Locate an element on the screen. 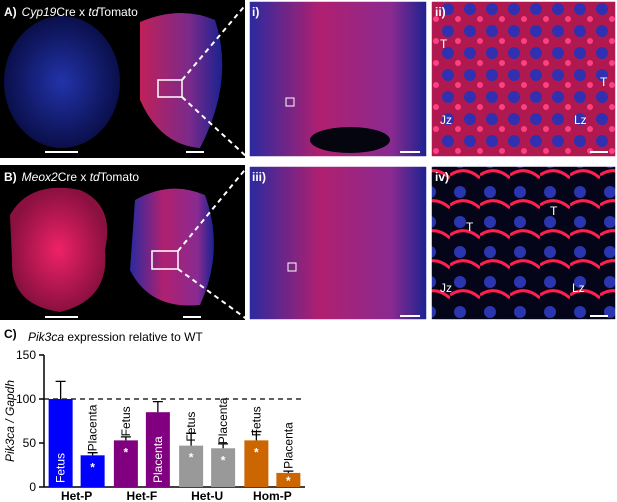 The height and width of the screenshot is (502, 617). y-tick-label: 50 is located at coordinates (30, 443).